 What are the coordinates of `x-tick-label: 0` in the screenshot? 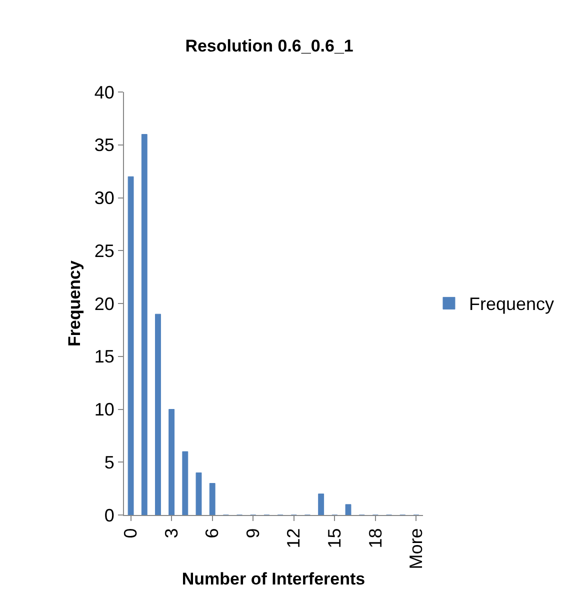 It's located at (130, 533).